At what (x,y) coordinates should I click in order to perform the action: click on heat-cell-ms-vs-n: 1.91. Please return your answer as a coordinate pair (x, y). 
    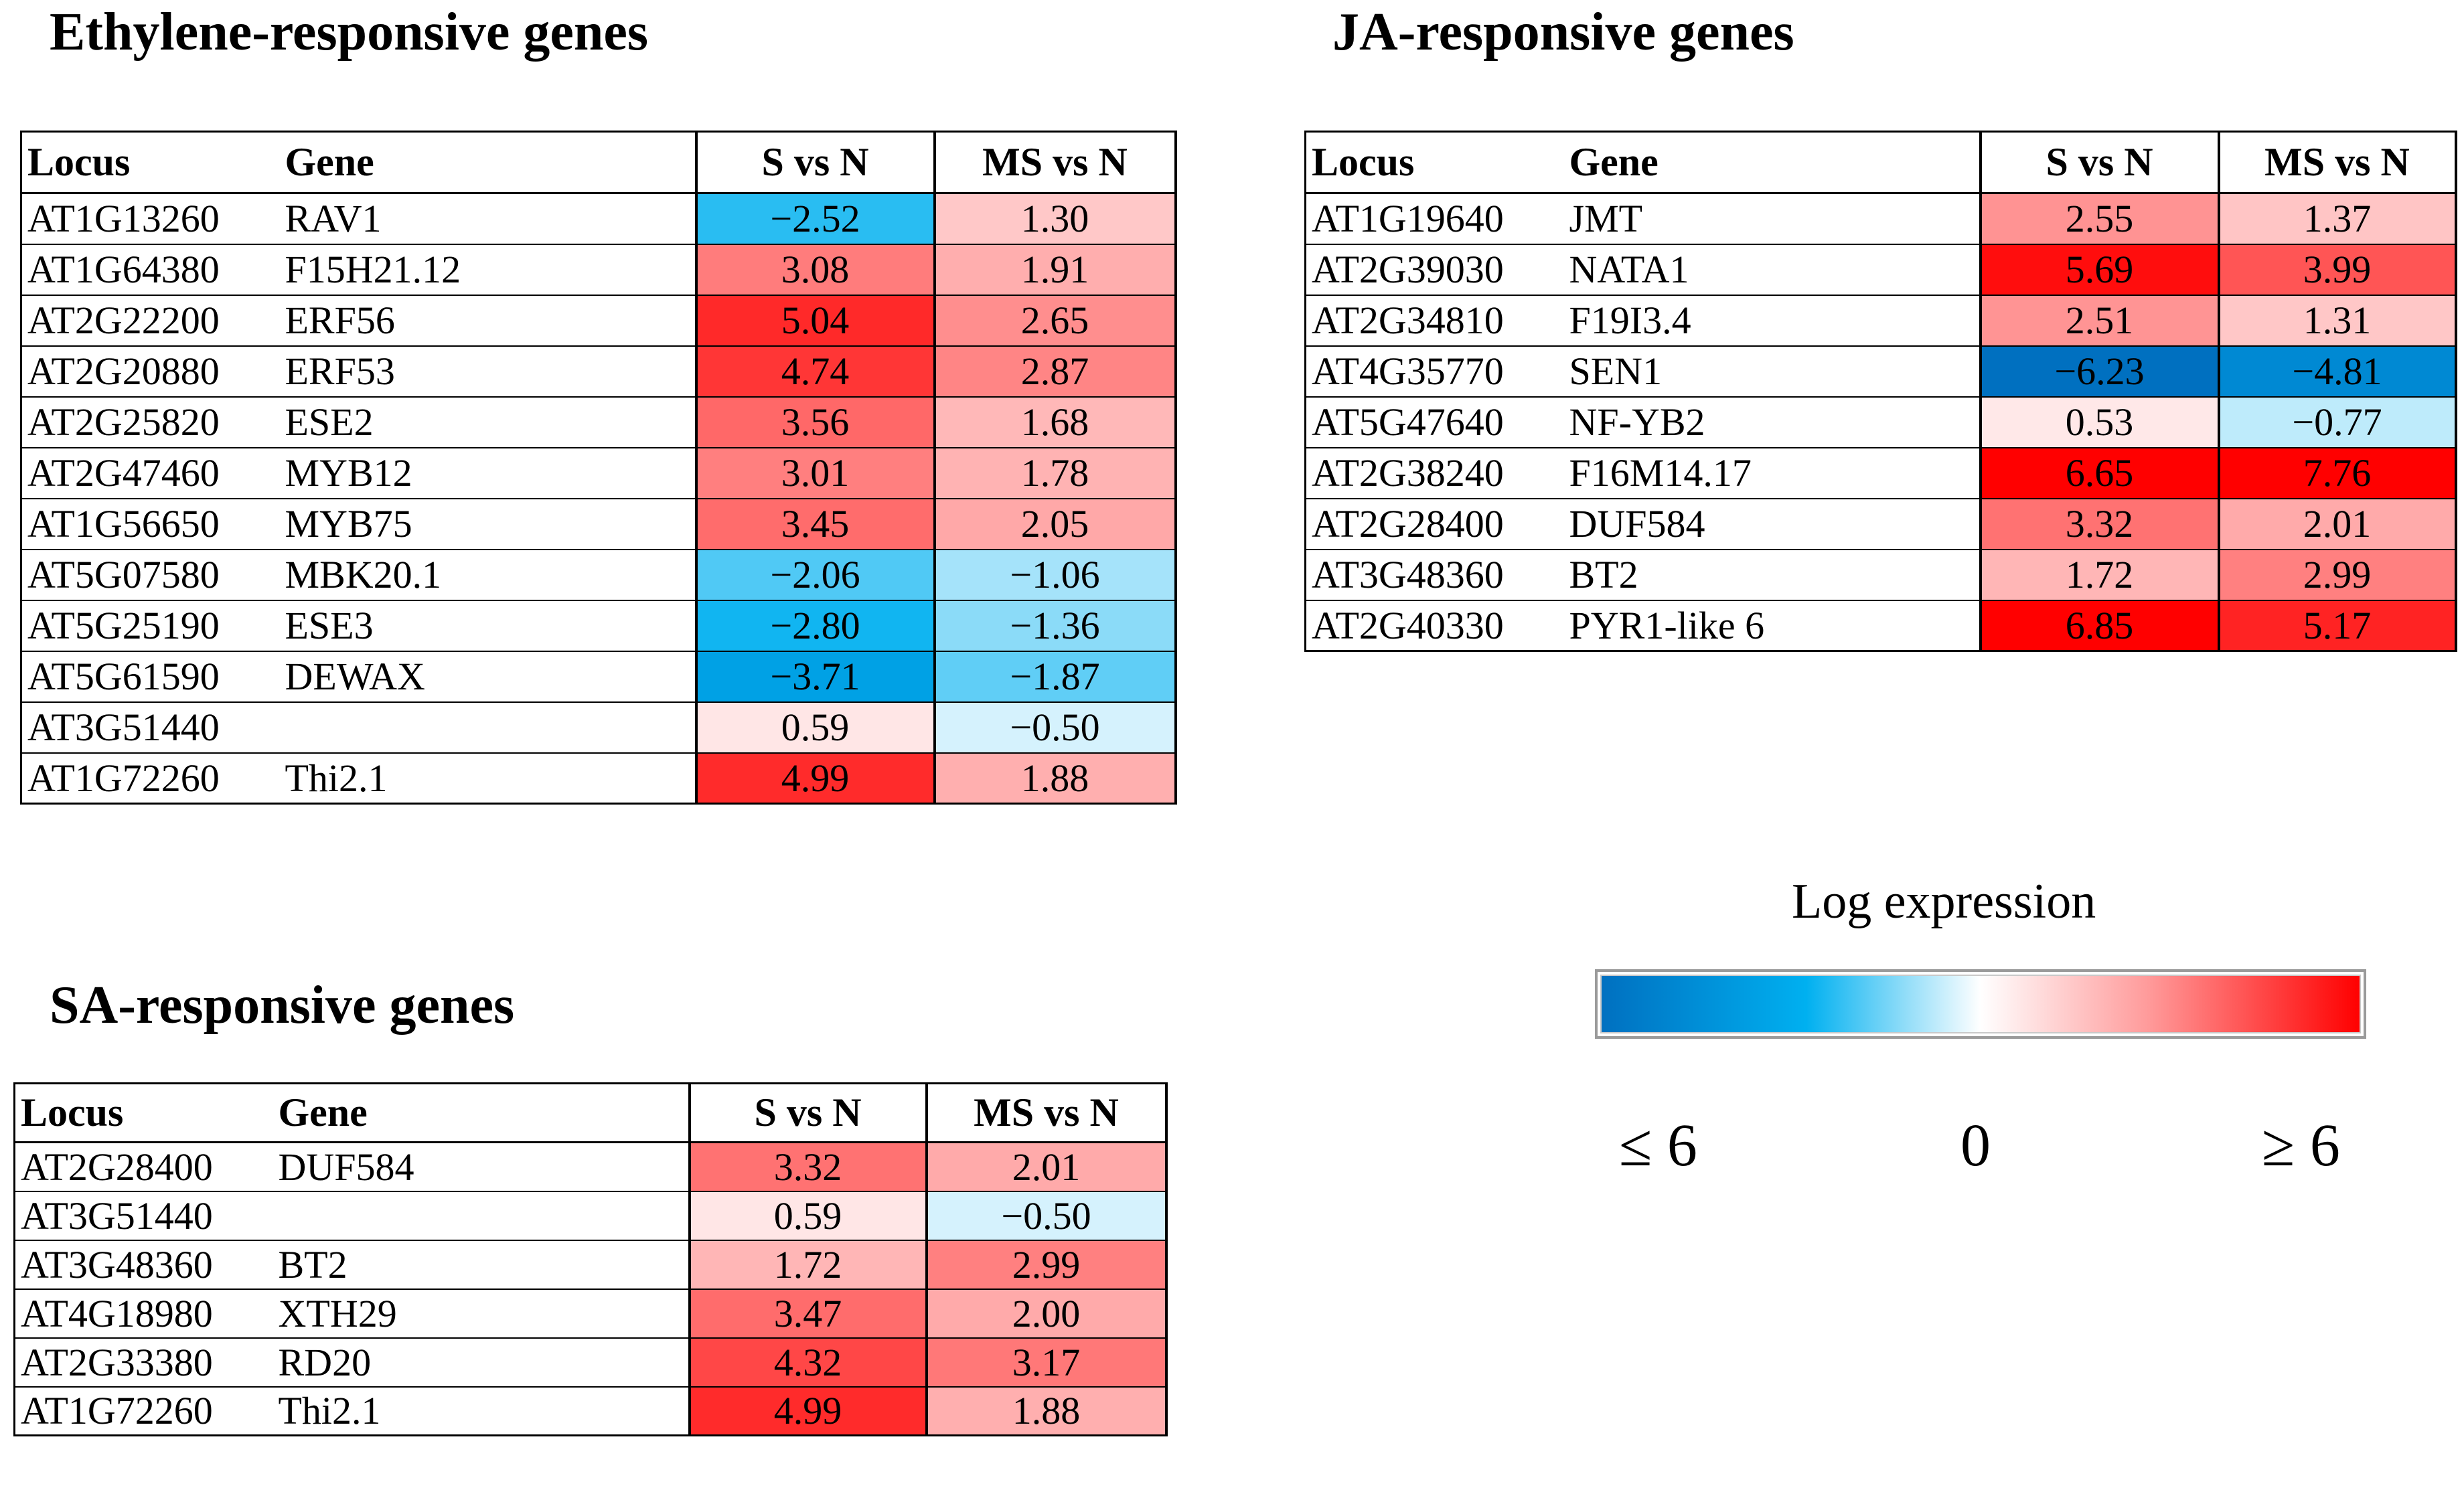
    Looking at the image, I should click on (1055, 270).